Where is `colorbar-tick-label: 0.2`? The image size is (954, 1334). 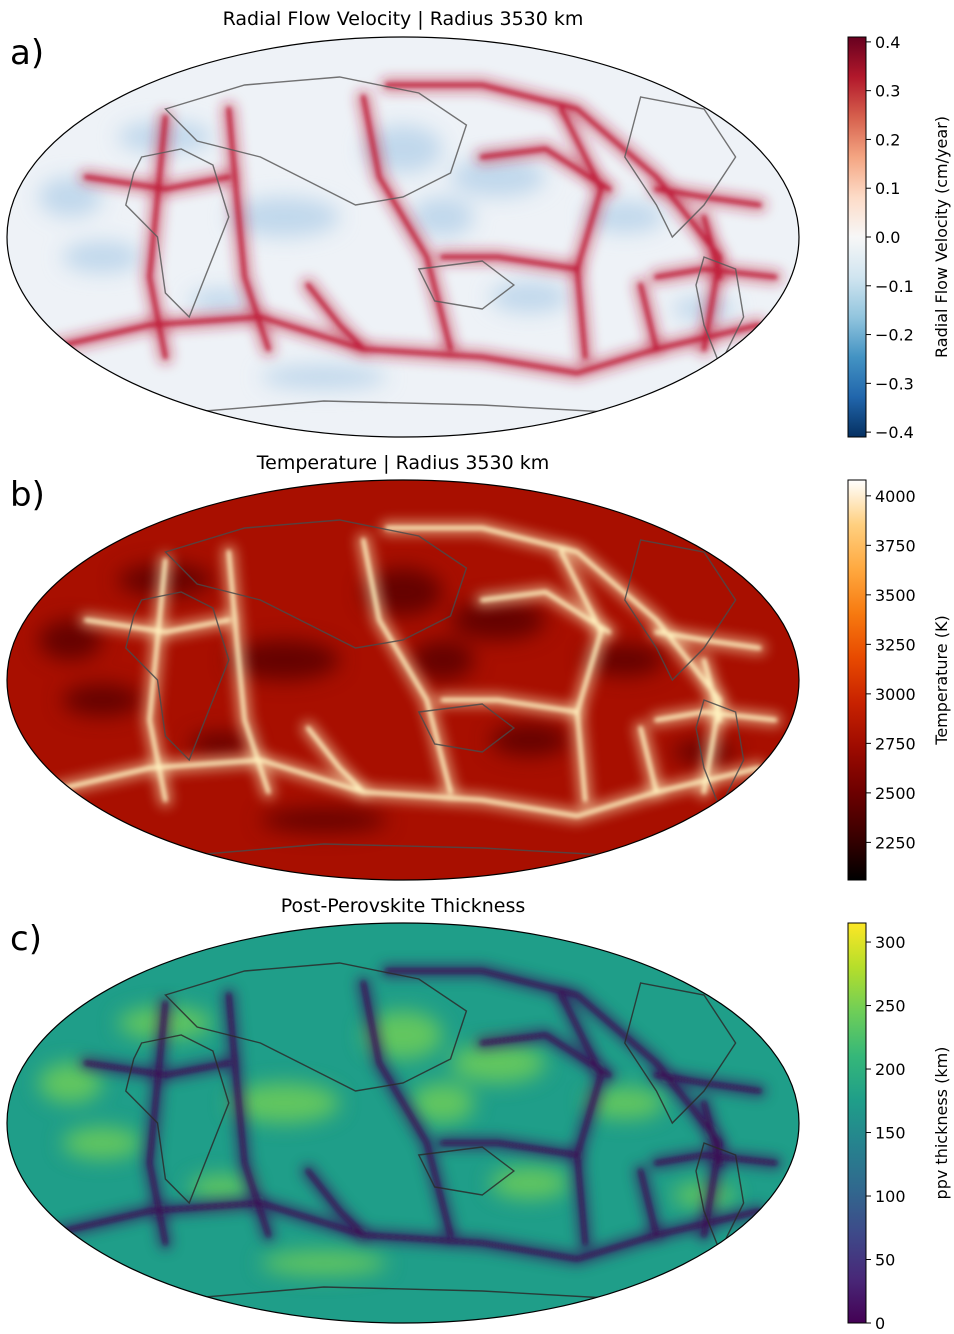 colorbar-tick-label: 0.2 is located at coordinates (887, 139).